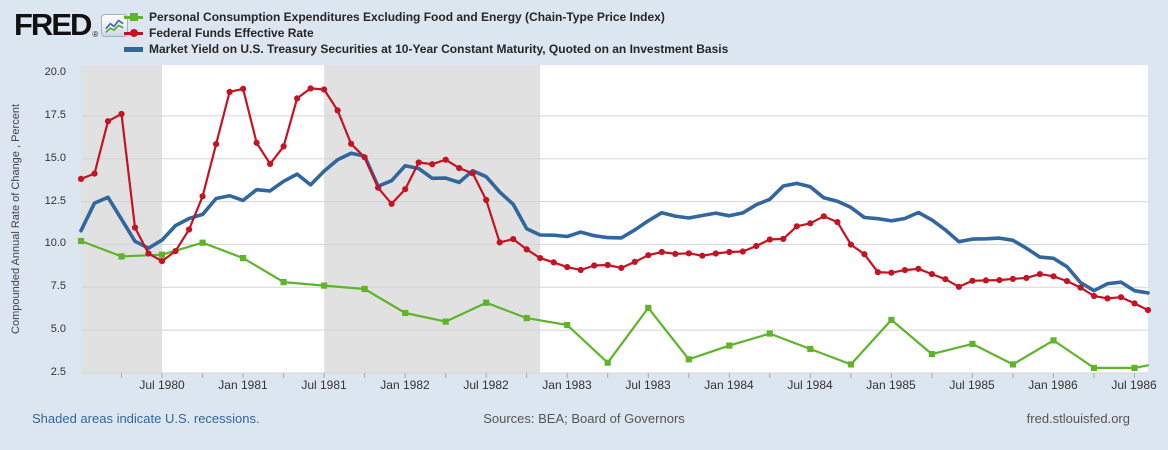 The width and height of the screenshot is (1168, 450). Describe the element at coordinates (567, 385) in the screenshot. I see `x-tick-label: Jan 1983` at that location.